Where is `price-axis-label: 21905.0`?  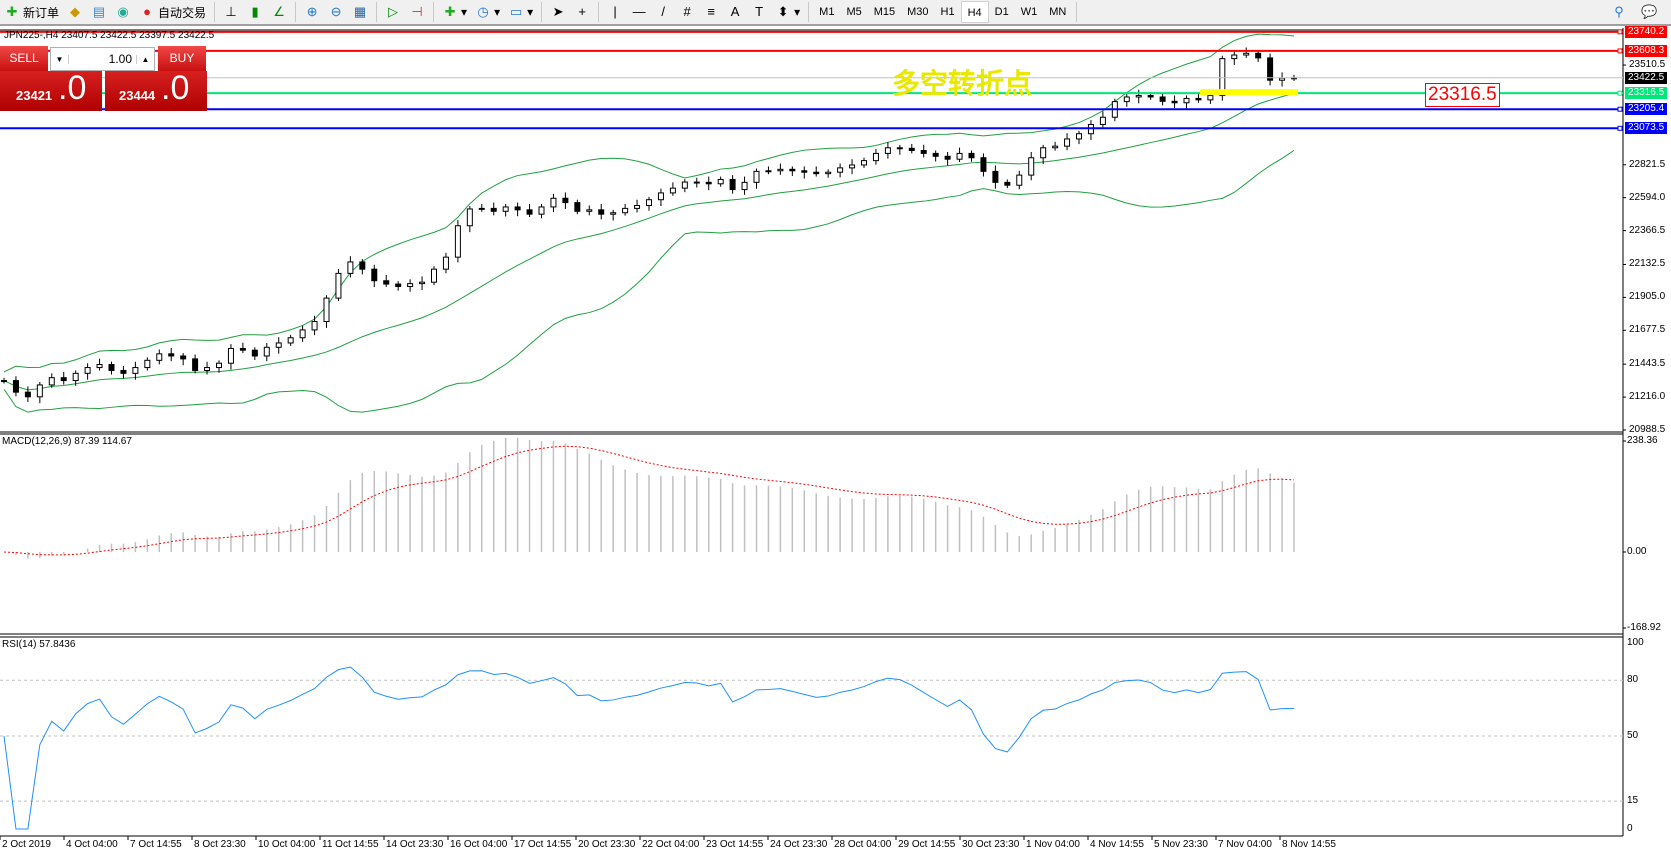
price-axis-label: 21905.0 is located at coordinates (1647, 297).